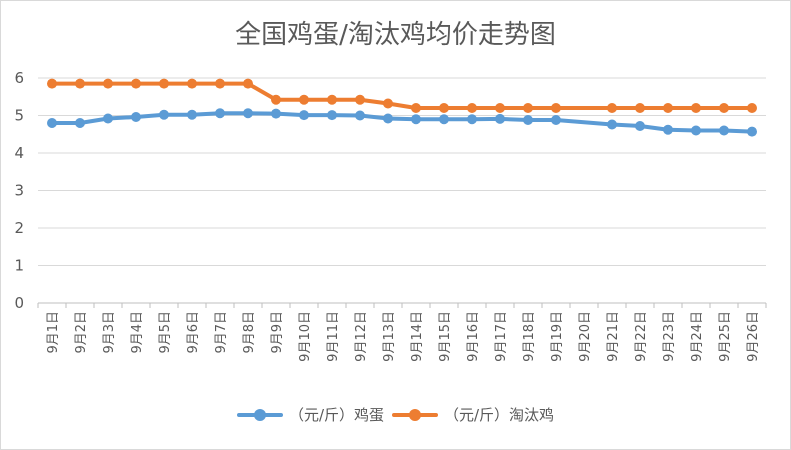 This screenshot has width=791, height=450. Describe the element at coordinates (305, 336) in the screenshot. I see `x-tick-label: 9月10日` at that location.